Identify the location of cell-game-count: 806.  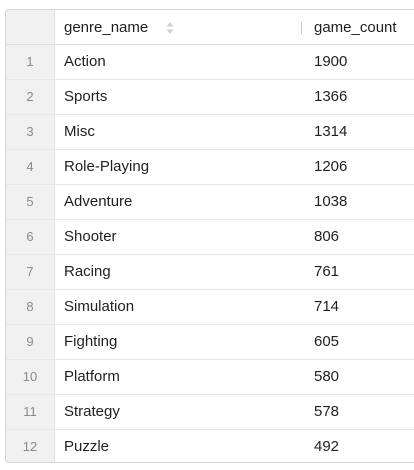
(327, 236).